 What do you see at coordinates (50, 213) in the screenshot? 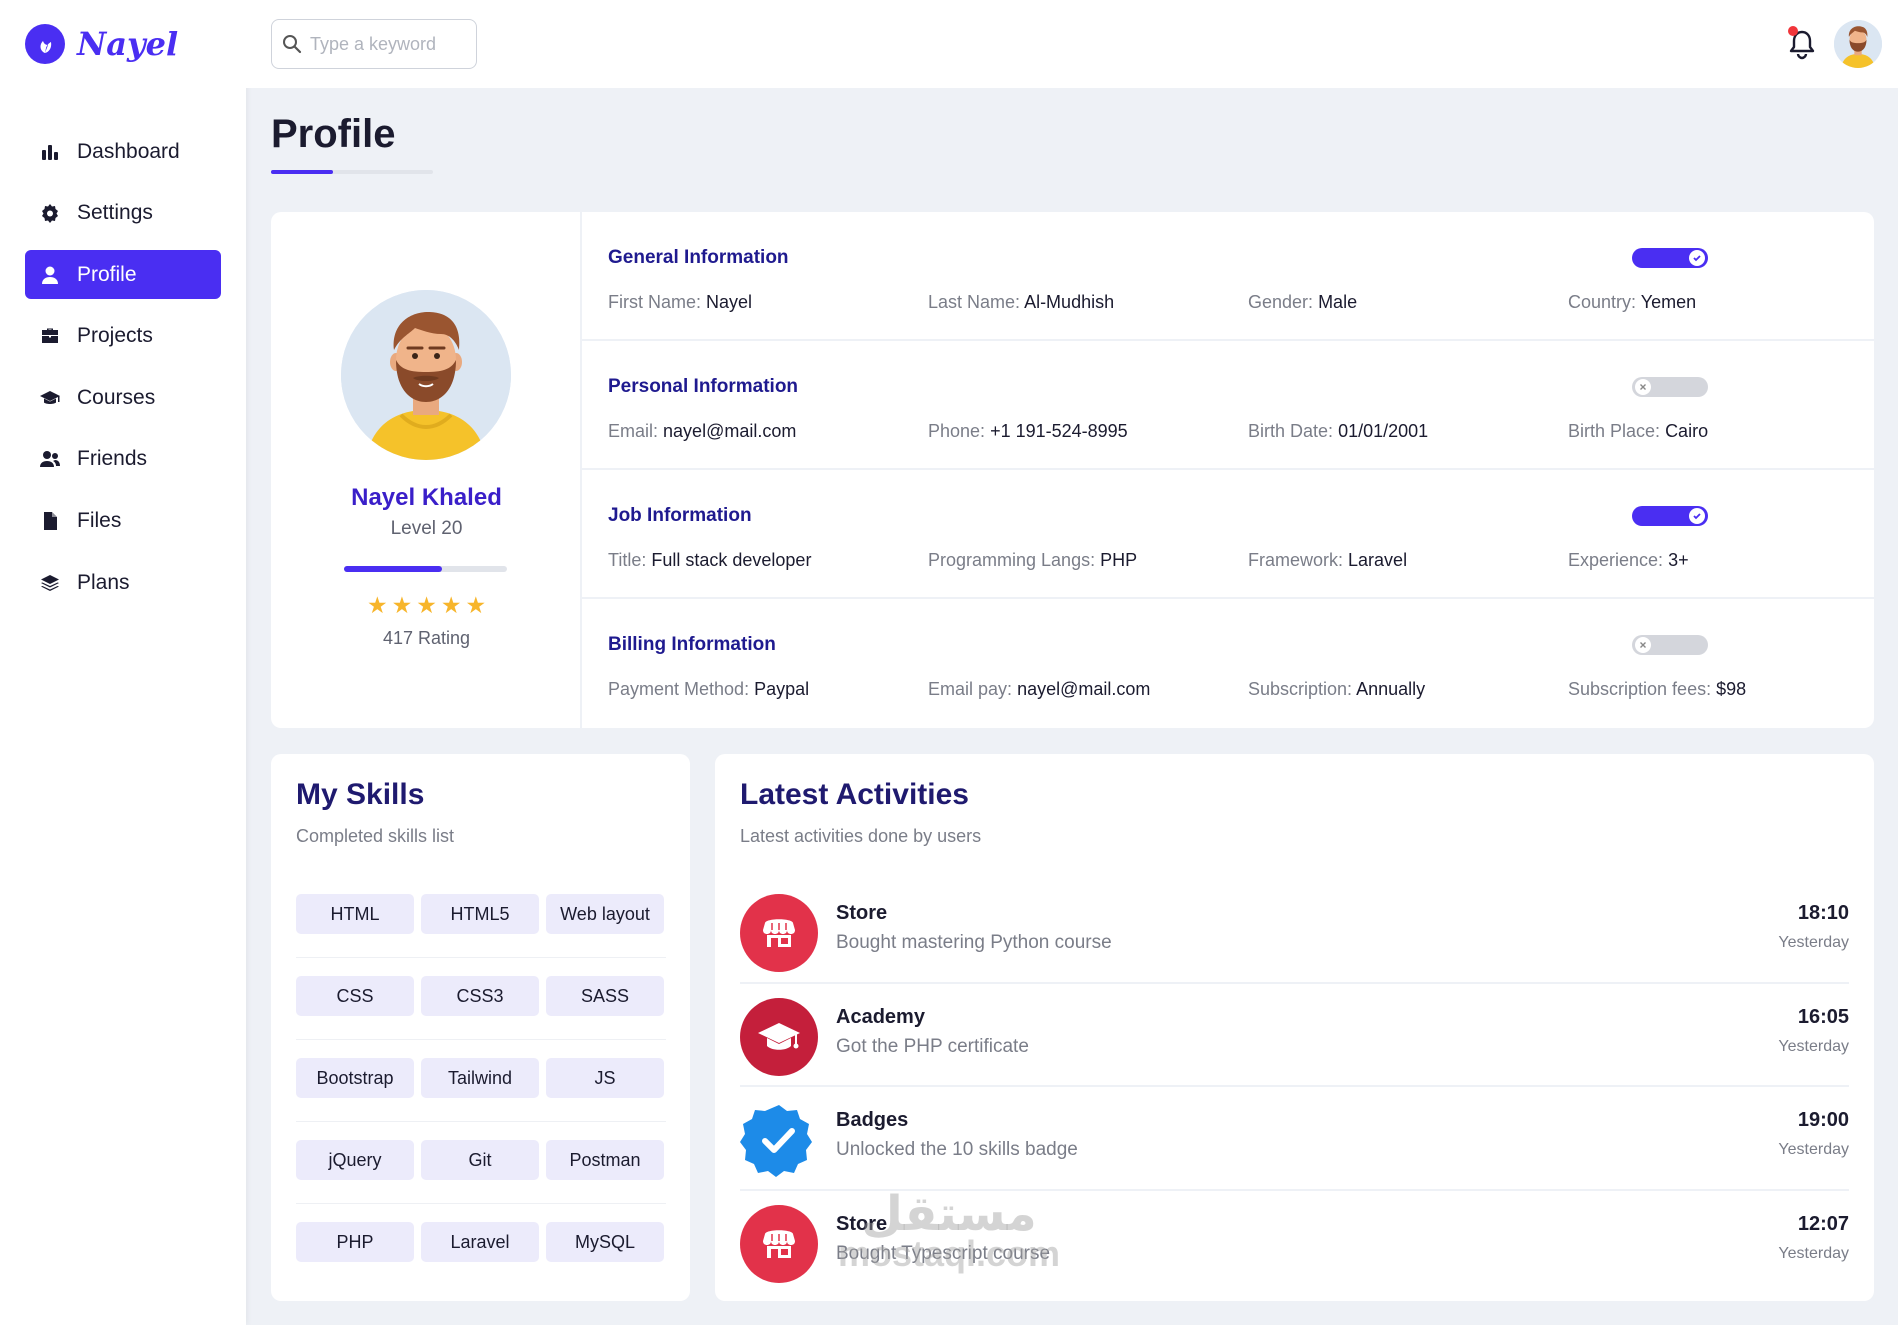
I see `gear-icon` at bounding box center [50, 213].